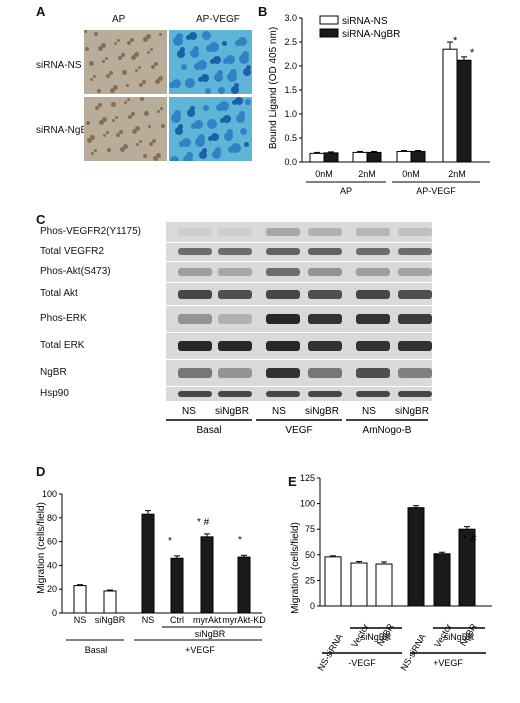 This screenshot has height=703, width=520. What do you see at coordinates (329, 20) in the screenshot?
I see `legend-swatch-ns` at bounding box center [329, 20].